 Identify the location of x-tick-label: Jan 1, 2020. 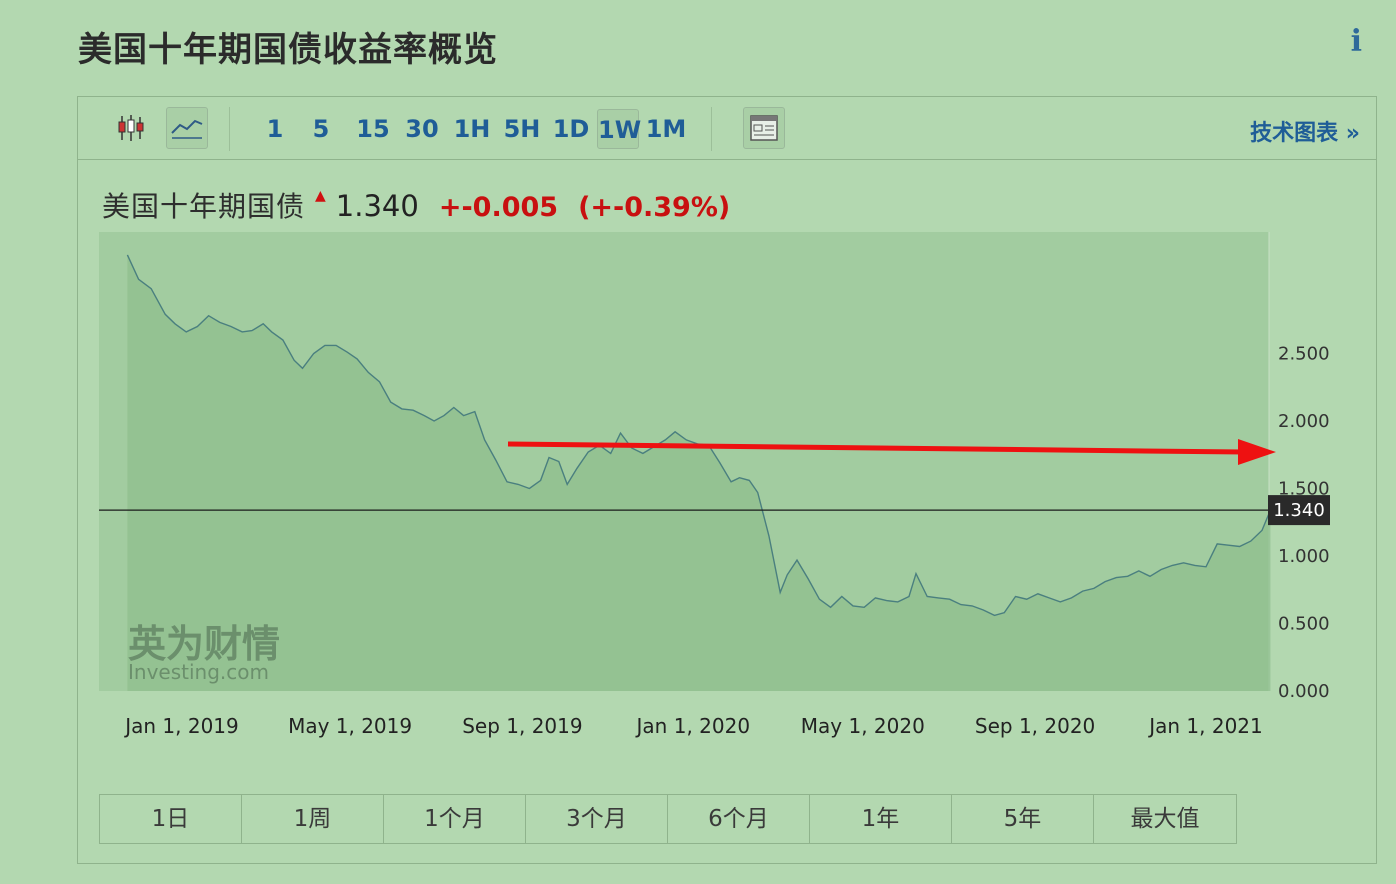
(693, 726).